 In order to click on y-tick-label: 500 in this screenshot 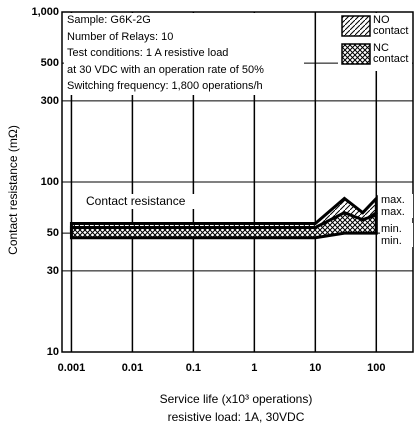, I will do `click(50, 63)`.